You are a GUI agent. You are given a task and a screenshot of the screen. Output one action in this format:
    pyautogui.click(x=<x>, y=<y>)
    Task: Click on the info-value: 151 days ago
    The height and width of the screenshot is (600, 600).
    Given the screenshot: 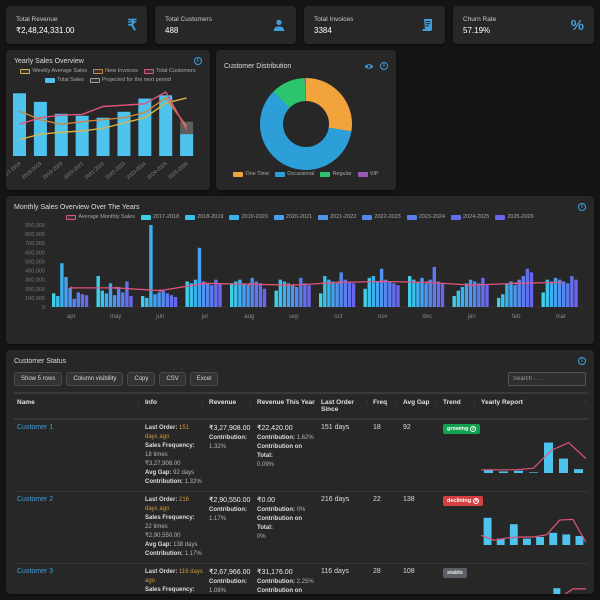 What is the action you would take?
    pyautogui.click(x=167, y=432)
    